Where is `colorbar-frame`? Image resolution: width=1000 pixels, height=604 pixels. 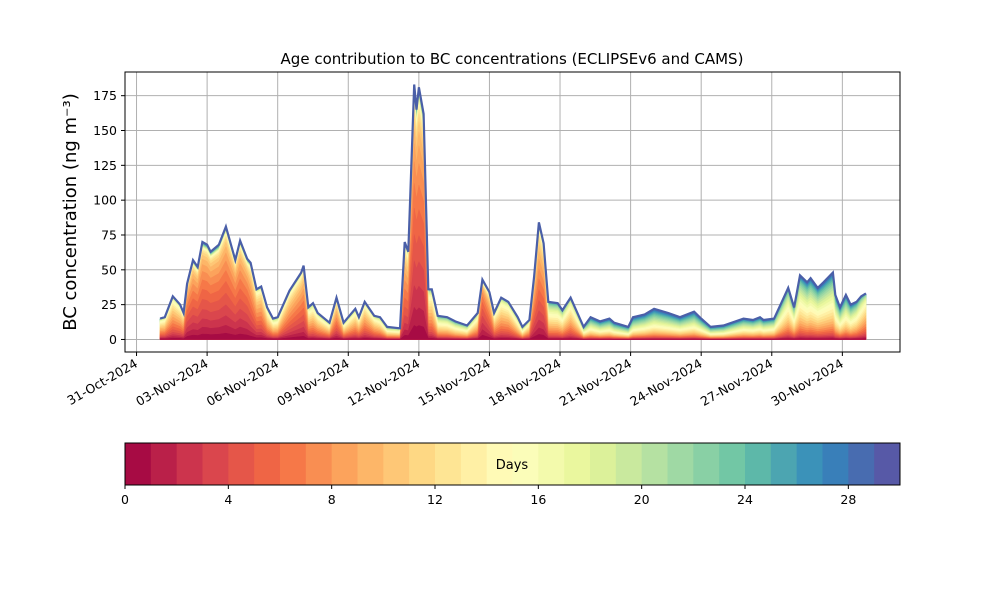
colorbar-frame is located at coordinates (512, 464).